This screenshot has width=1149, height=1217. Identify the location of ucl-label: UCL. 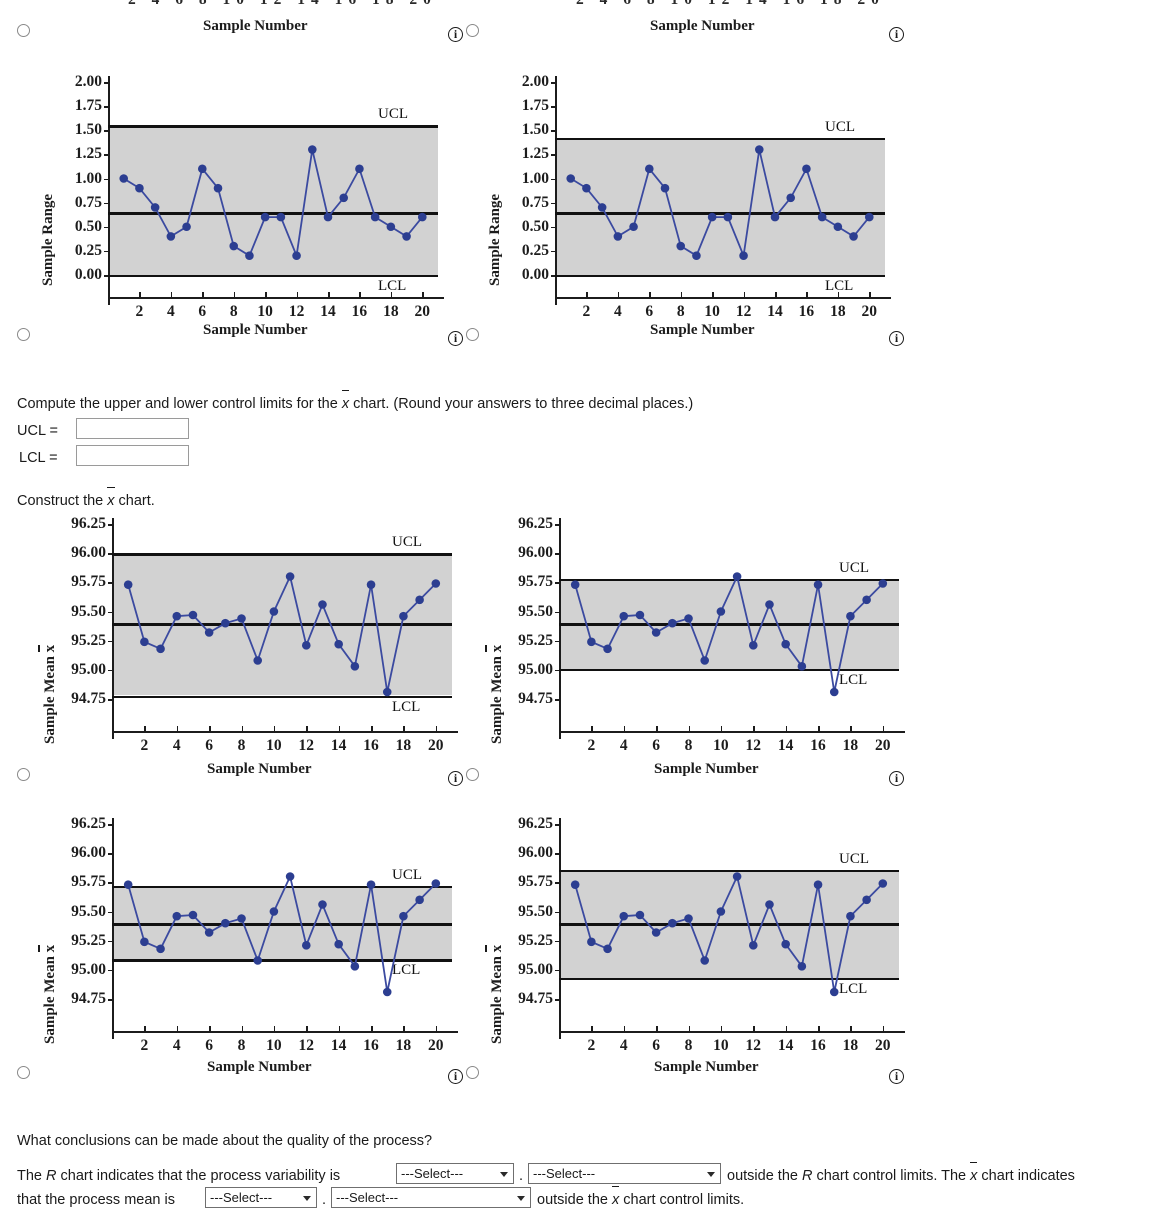
(854, 858).